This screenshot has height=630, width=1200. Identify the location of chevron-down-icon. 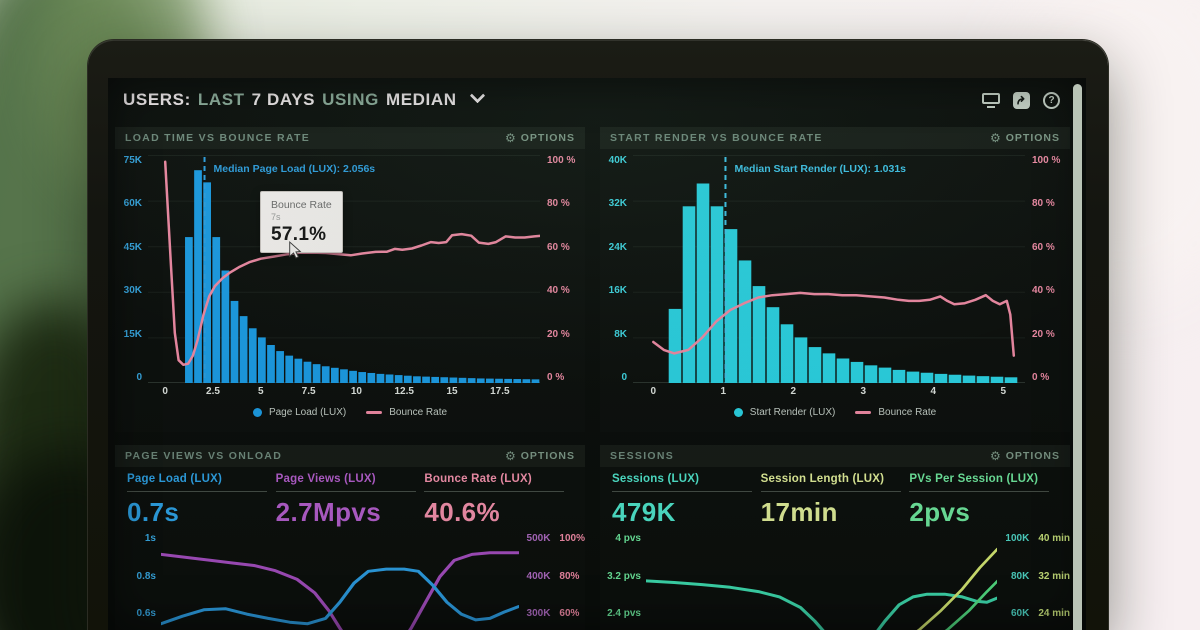
(477, 95).